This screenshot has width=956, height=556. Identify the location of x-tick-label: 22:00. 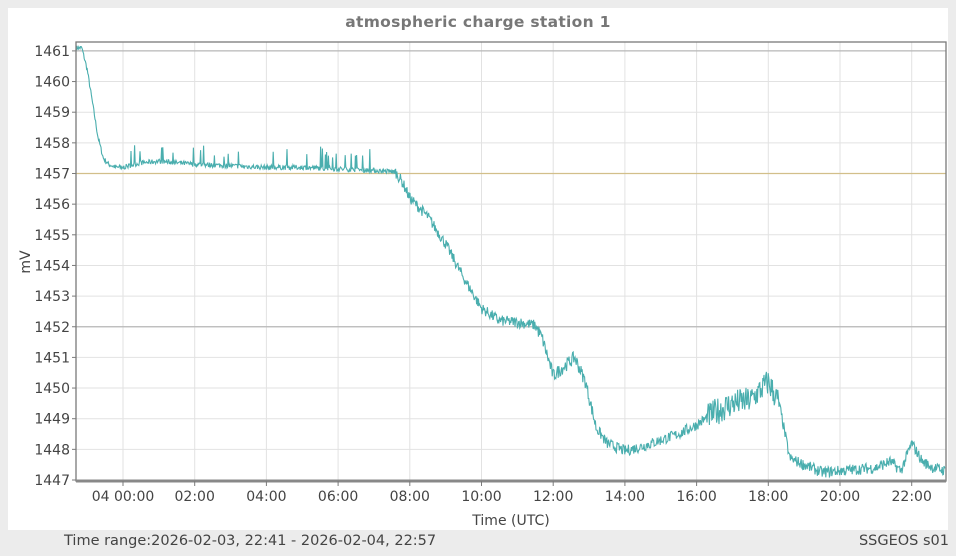
(912, 497).